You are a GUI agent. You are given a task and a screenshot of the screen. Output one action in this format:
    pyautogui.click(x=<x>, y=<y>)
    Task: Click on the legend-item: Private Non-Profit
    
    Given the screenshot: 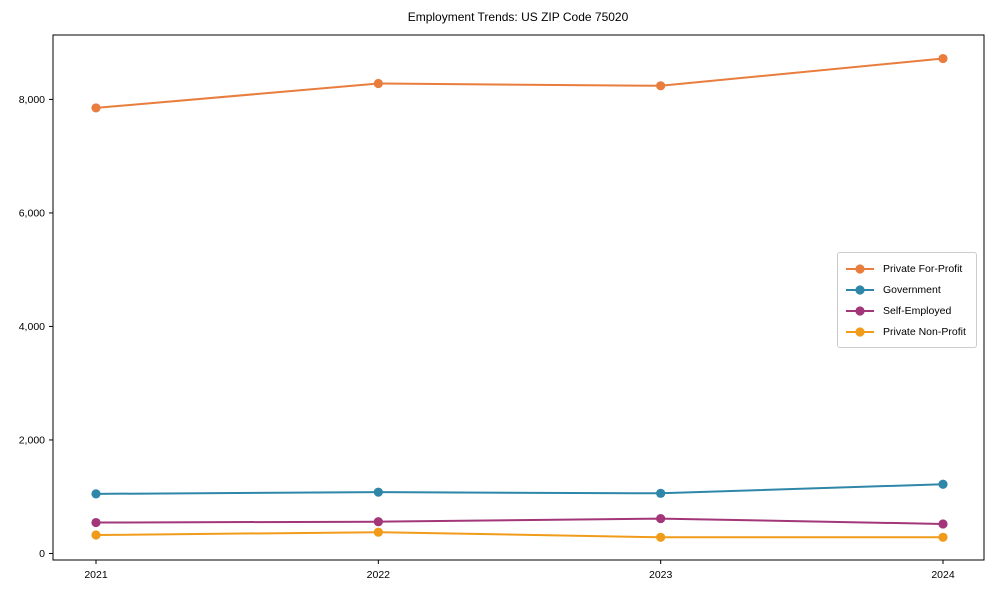 What is the action you would take?
    pyautogui.click(x=907, y=331)
    